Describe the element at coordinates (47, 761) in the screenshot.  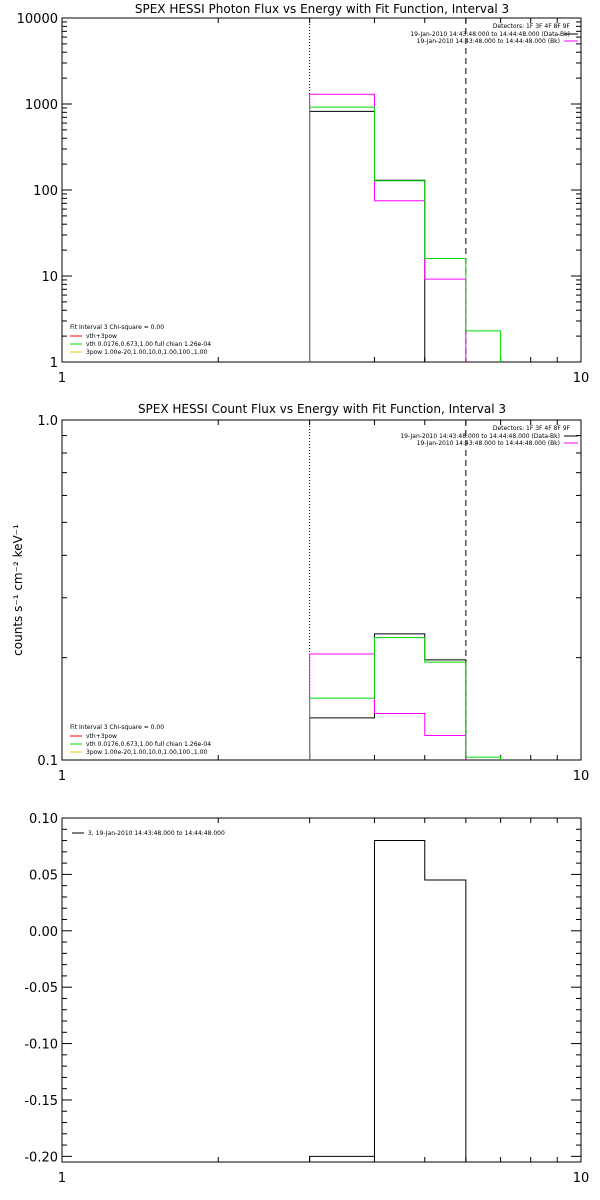
I see `y-tick-label: 0.1` at that location.